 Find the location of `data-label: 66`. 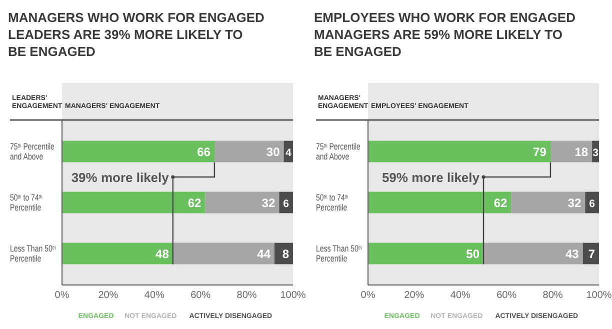

data-label: 66 is located at coordinates (204, 152).